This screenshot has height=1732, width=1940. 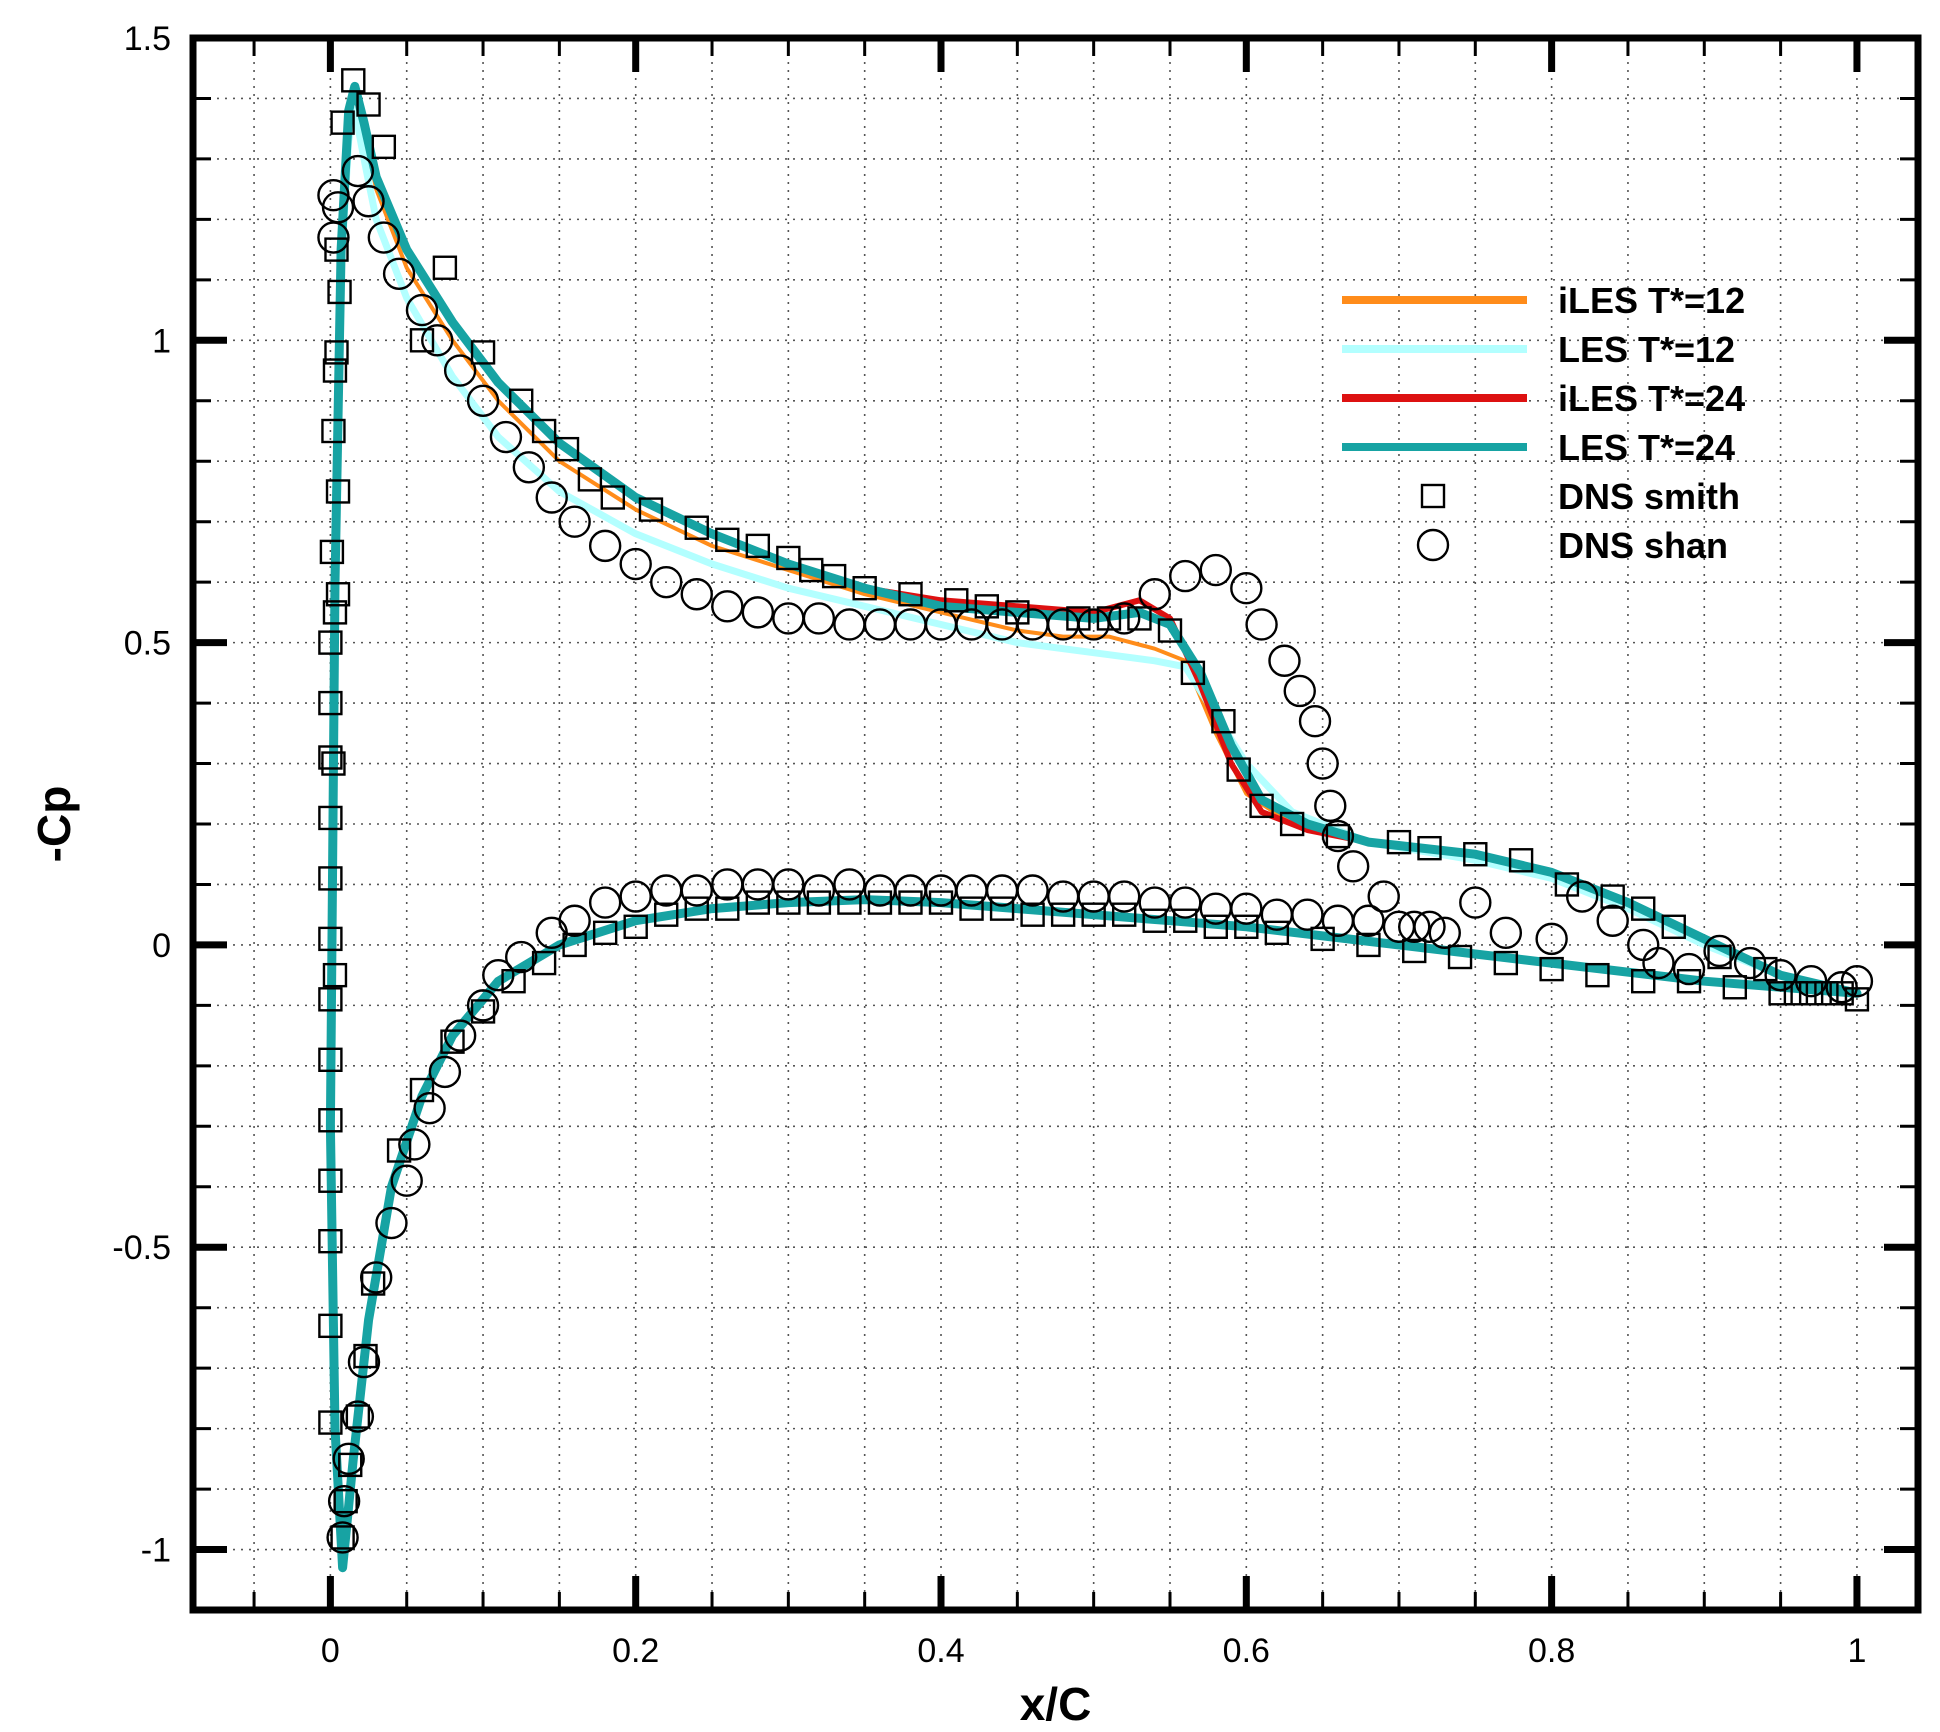 I want to click on x-tick-label: 1, so click(x=1856, y=1651).